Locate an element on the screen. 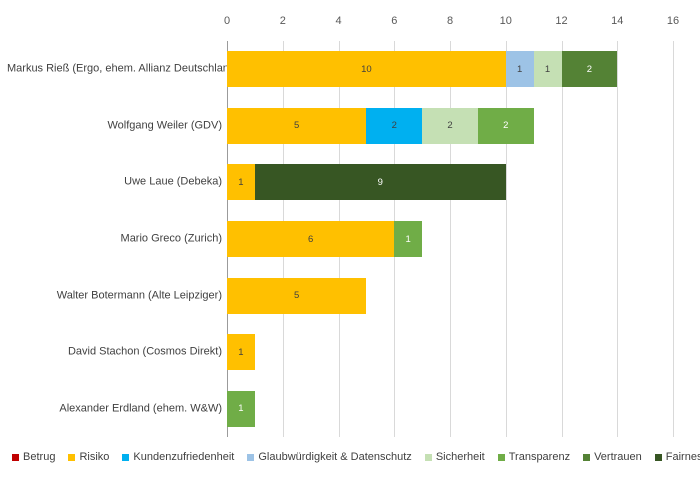 The image size is (700, 484). category-label-mario-greco: Mario Greco (Zurich) is located at coordinates (171, 238).